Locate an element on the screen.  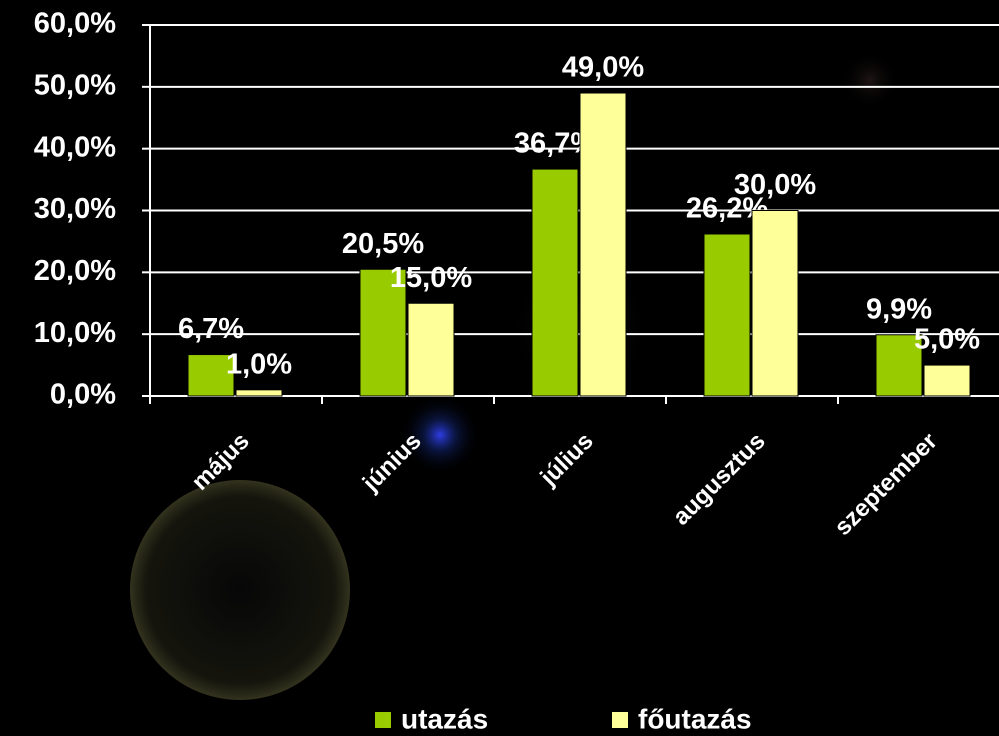
y-tick-label: 60,0% is located at coordinates (75, 24).